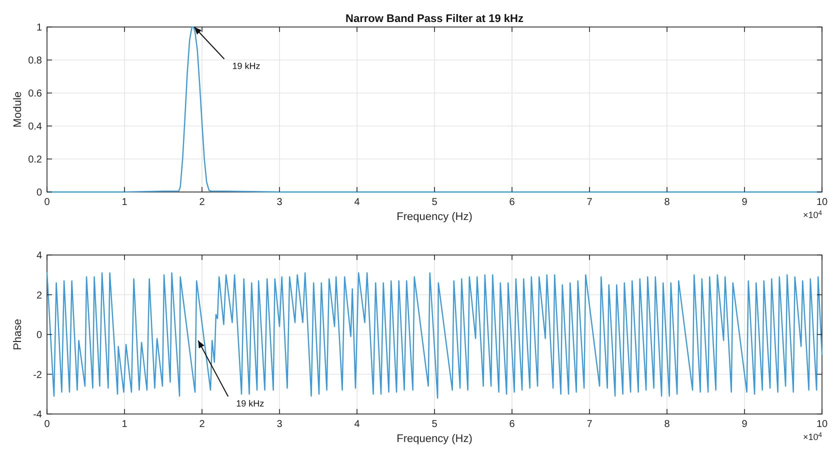 The image size is (840, 455). I want to click on y-tick-label: -4, so click(37, 415).